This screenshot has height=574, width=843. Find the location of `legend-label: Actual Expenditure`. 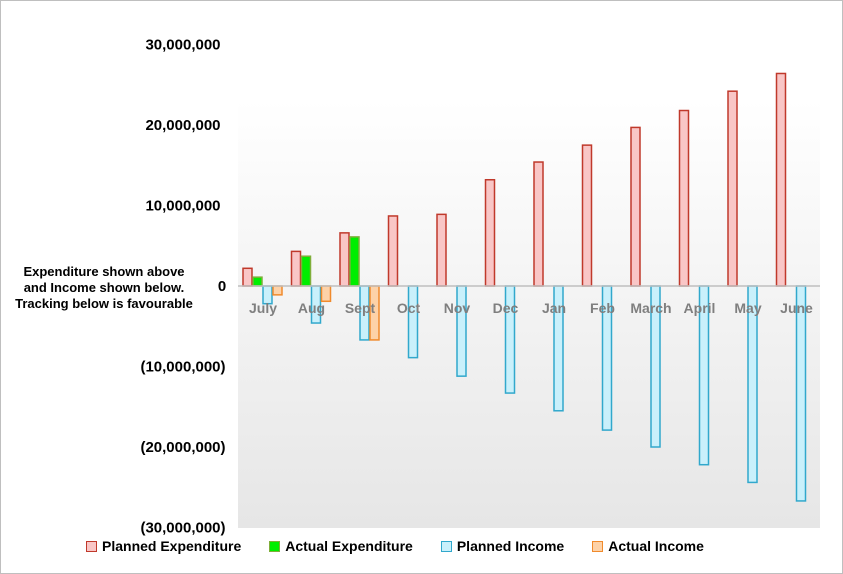

legend-label: Actual Expenditure is located at coordinates (349, 546).